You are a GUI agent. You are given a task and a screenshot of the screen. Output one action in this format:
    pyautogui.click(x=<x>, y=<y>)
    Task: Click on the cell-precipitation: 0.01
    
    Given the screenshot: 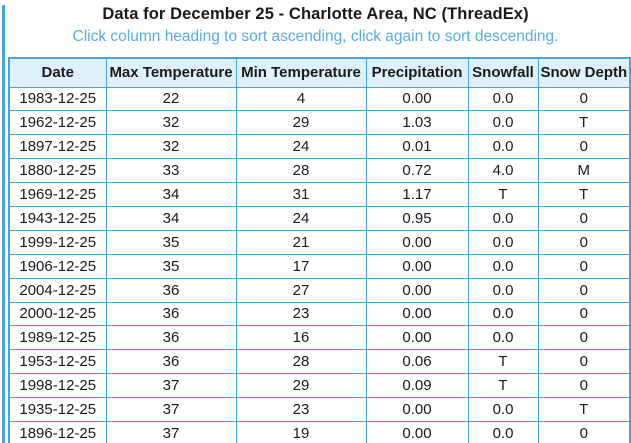 What is the action you would take?
    pyautogui.click(x=417, y=147)
    